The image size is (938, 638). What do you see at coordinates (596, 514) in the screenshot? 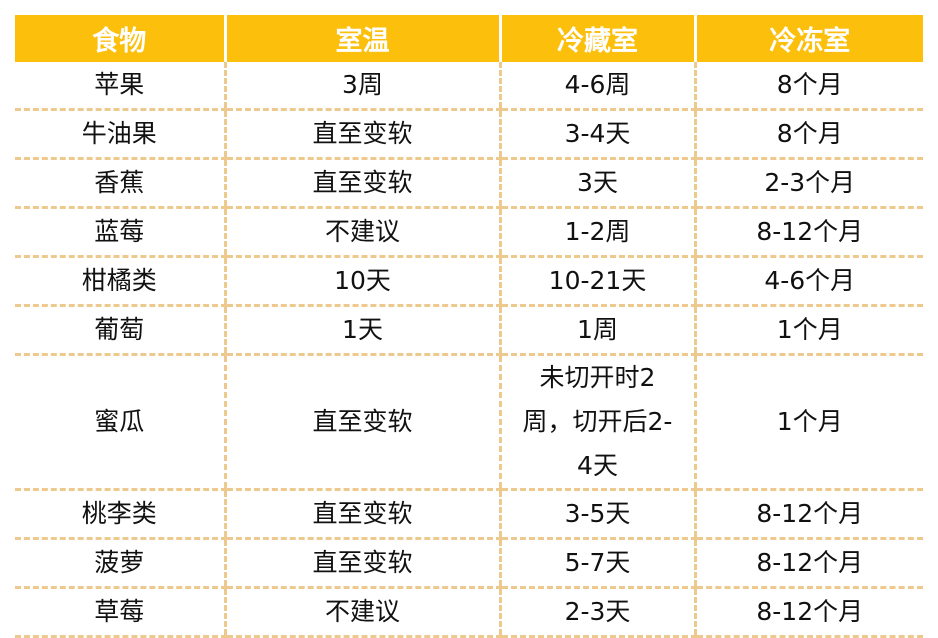
I see `cell-fridge: 3-5天` at bounding box center [596, 514].